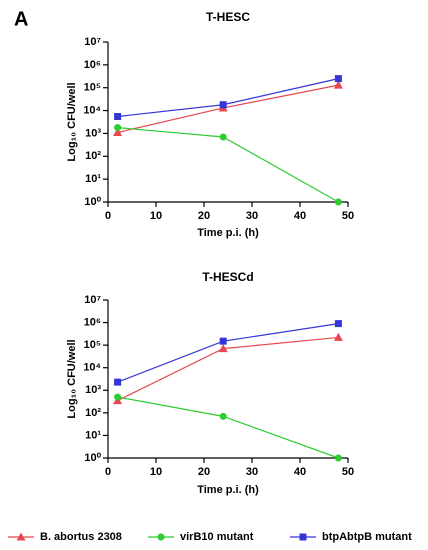 The image size is (428, 550). I want to click on legend-label: virB10 mutant, so click(217, 537).